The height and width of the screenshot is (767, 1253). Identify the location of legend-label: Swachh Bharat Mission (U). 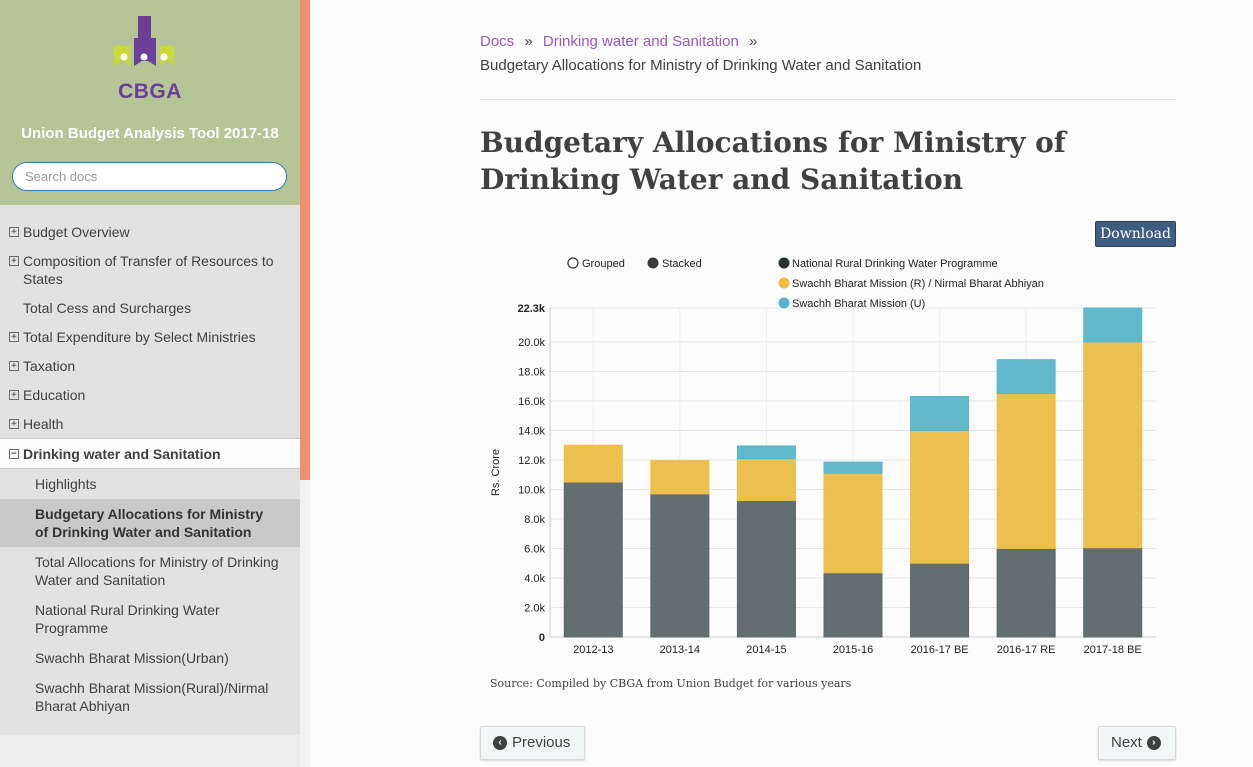
(858, 304).